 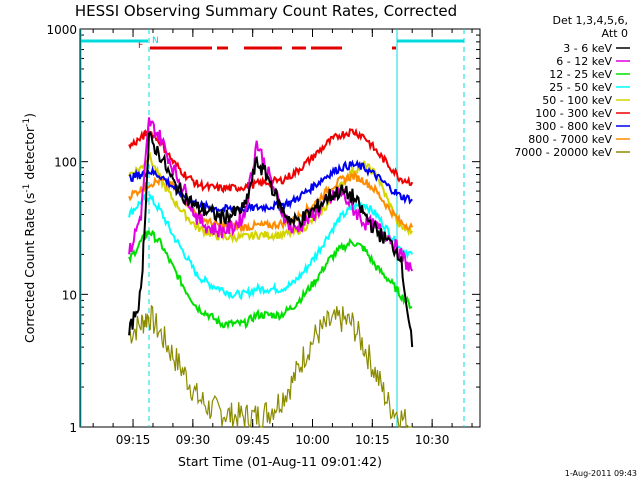 What do you see at coordinates (570, 139) in the screenshot?
I see `legend-label: 800 - 7000 keV` at bounding box center [570, 139].